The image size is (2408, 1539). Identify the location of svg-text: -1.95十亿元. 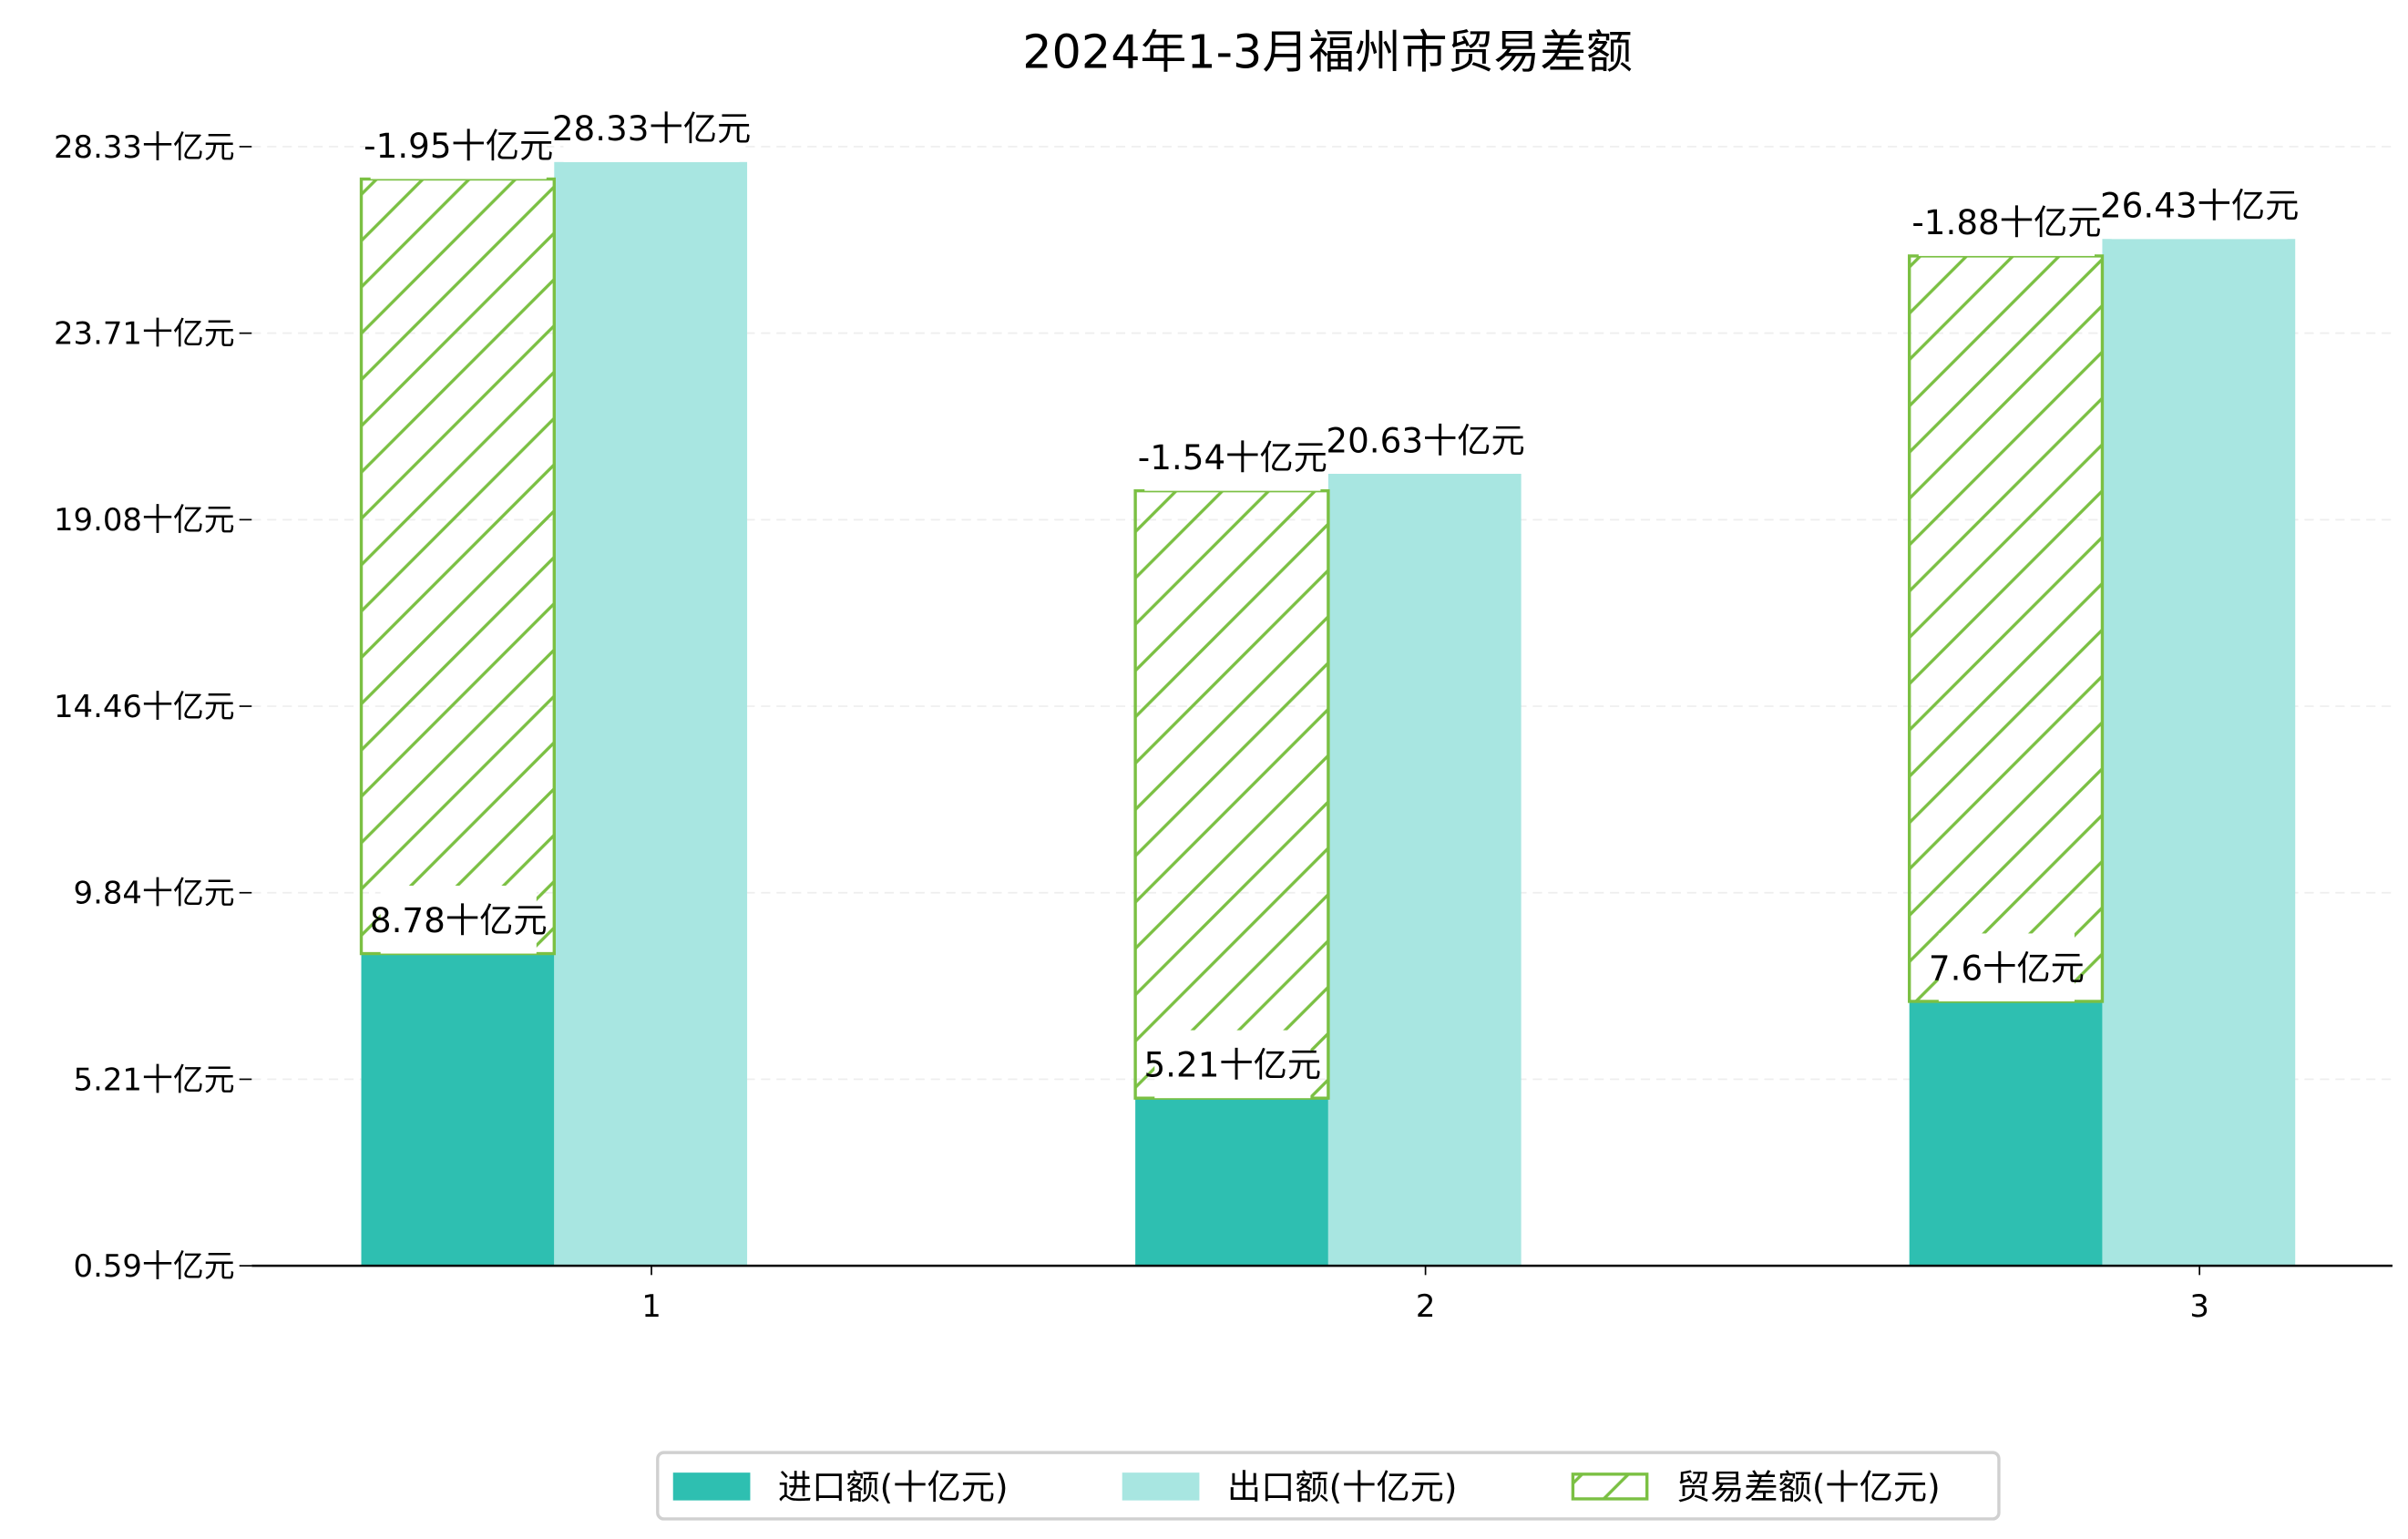
(458, 146).